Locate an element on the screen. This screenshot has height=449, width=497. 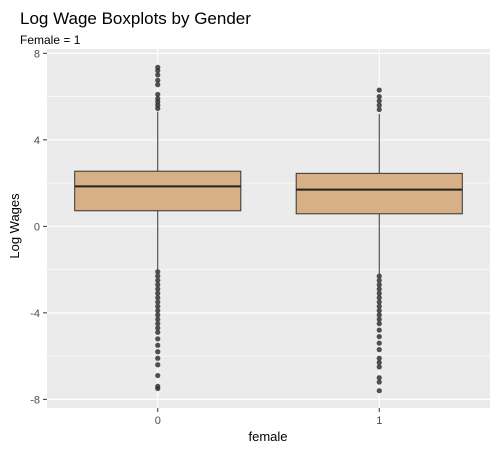
y-tick-label: -4 is located at coordinates (35, 314).